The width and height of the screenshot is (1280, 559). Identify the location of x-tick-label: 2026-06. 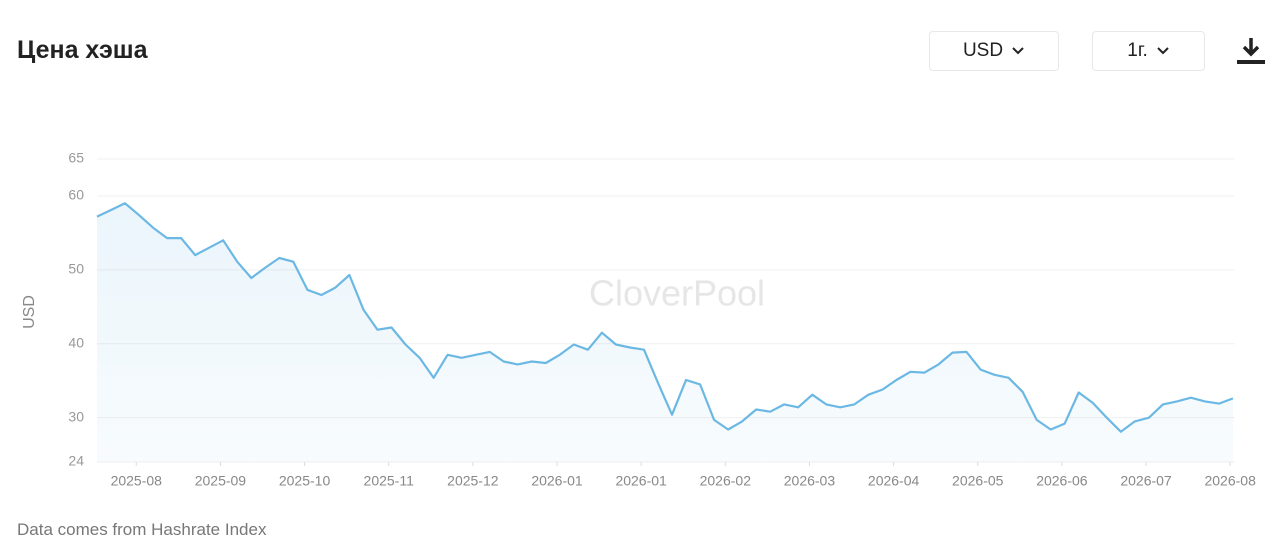
(1062, 481).